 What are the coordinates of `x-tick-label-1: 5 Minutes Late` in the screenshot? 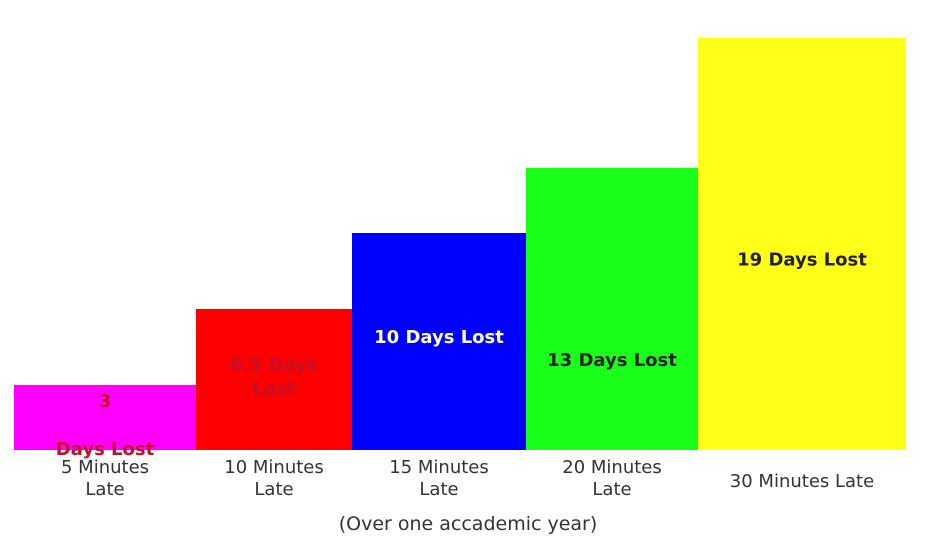 It's located at (105, 478).